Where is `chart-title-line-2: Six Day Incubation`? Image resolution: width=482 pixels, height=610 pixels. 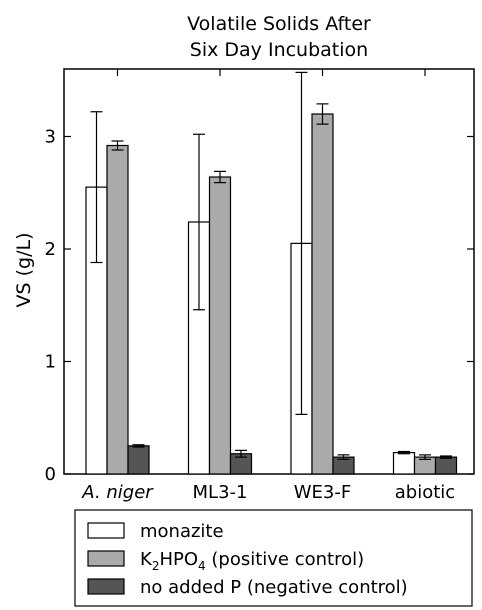
chart-title-line-2: Six Day Incubation is located at coordinates (279, 50).